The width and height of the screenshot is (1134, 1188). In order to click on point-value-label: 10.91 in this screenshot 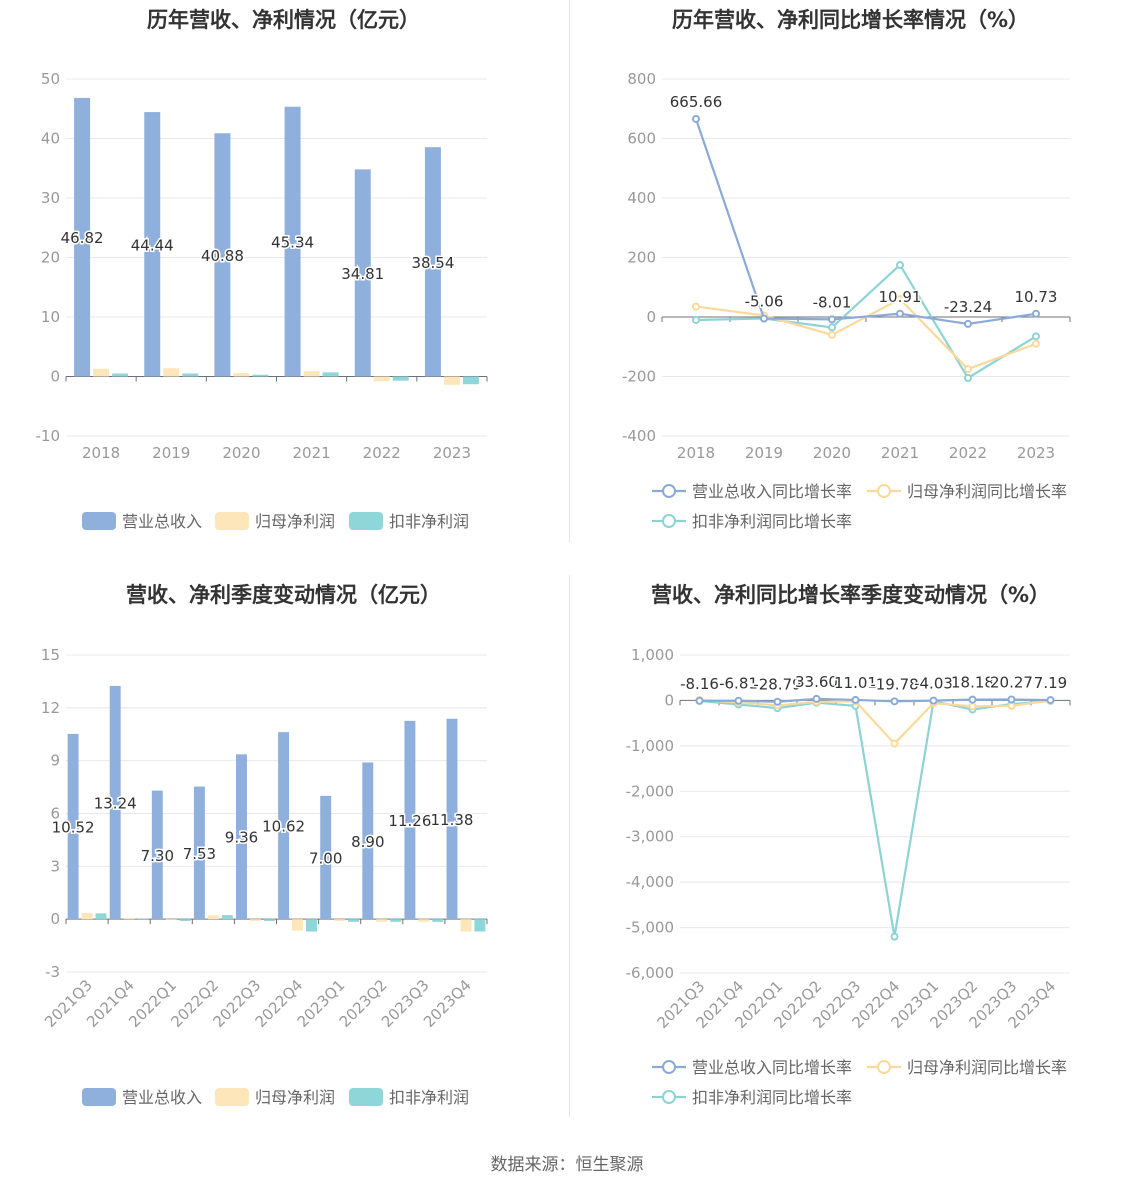, I will do `click(900, 297)`.